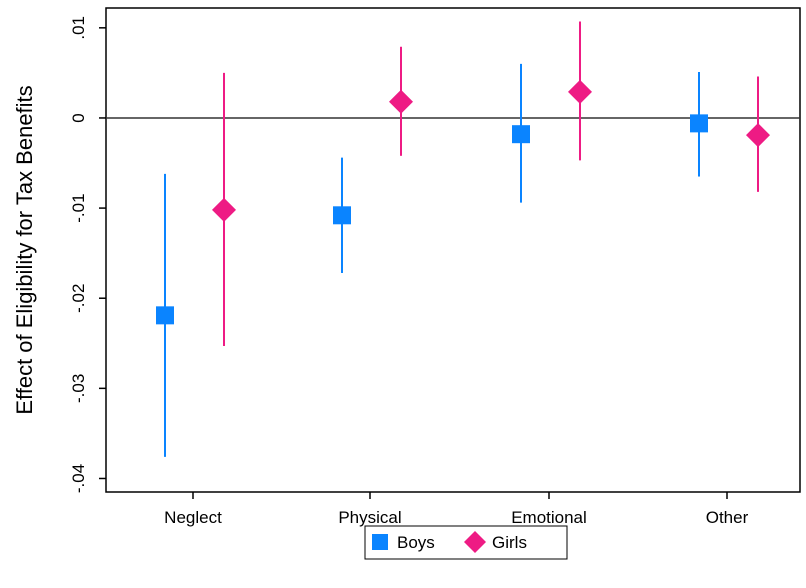 This screenshot has height=588, width=806. What do you see at coordinates (24, 249) in the screenshot?
I see `y-axis-title: Effect of Eligibility for Tax Benefits` at bounding box center [24, 249].